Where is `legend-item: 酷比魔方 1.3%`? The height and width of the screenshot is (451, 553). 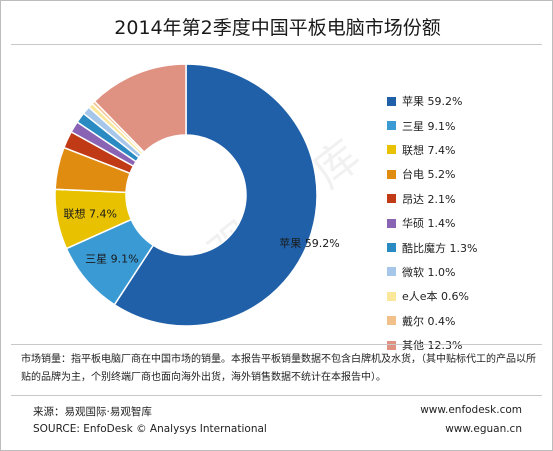
legend-item: 酷比魔方 1.3% is located at coordinates (467, 247).